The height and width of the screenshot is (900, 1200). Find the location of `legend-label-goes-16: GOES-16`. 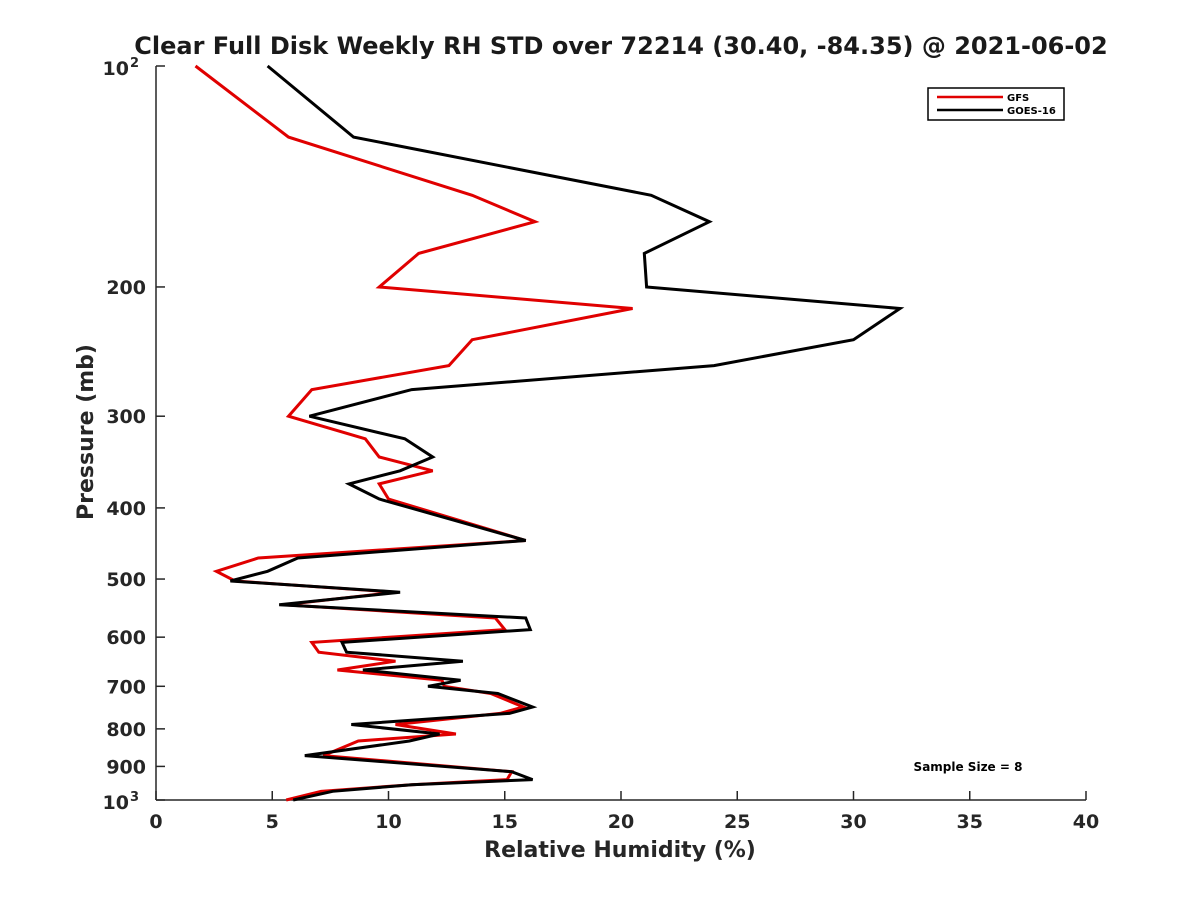

legend-label-goes-16: GOES-16 is located at coordinates (1031, 111).